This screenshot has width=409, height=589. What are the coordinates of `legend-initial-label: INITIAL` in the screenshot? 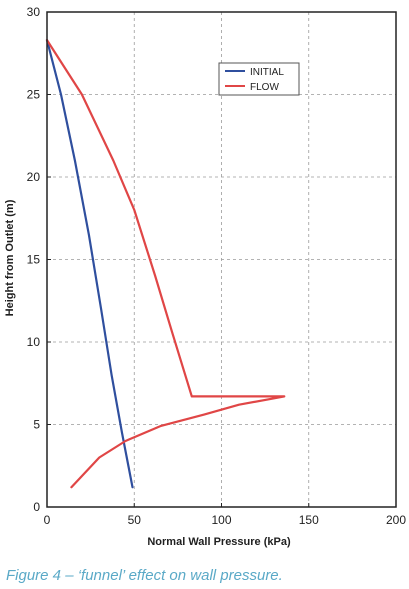 It's located at (267, 72).